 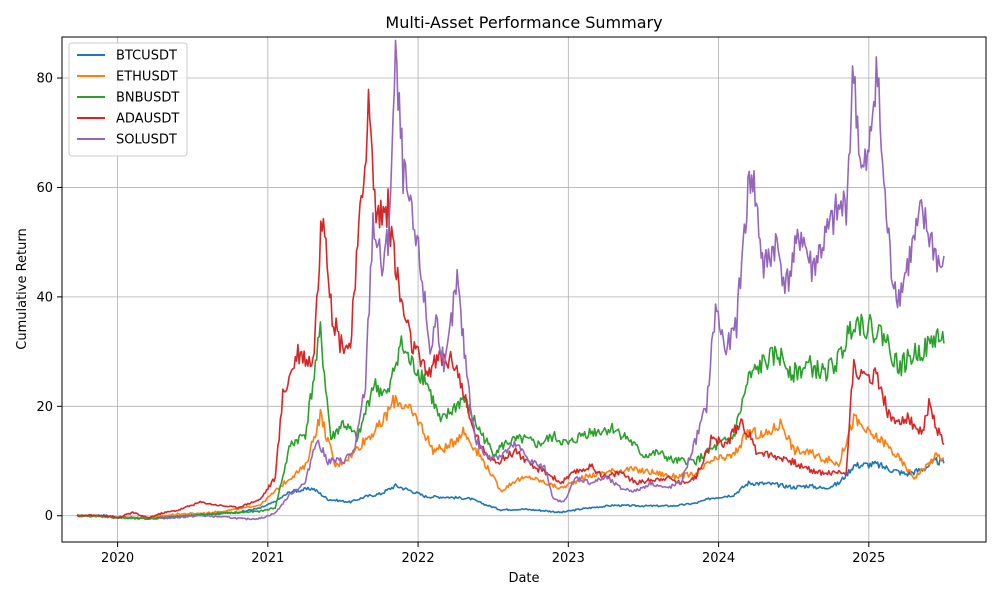 What do you see at coordinates (147, 77) in the screenshot?
I see `legend-label-ethusdt: ETHUSDT` at bounding box center [147, 77].